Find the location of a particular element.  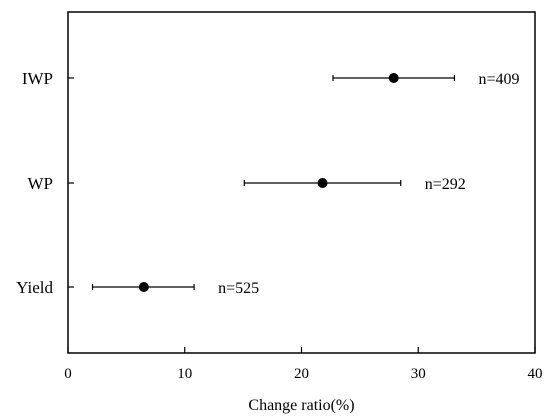

x-tick-label: 10 is located at coordinates (184, 374).